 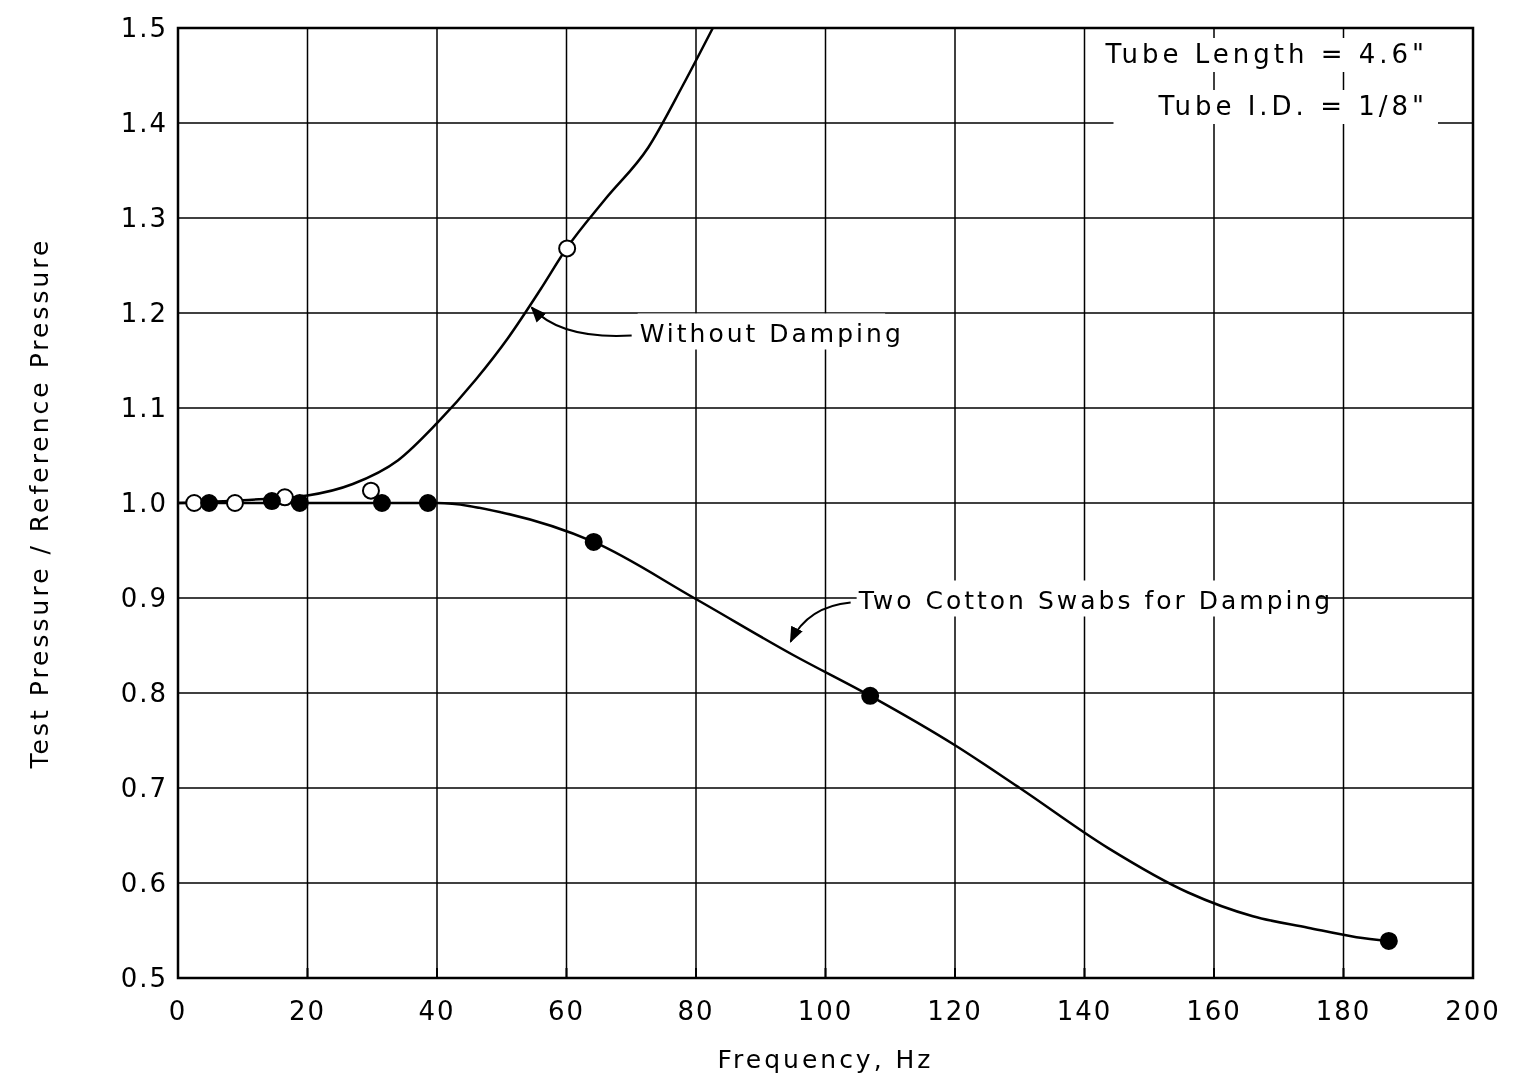 What do you see at coordinates (1473, 1011) in the screenshot?
I see `x-tick-label: 200` at bounding box center [1473, 1011].